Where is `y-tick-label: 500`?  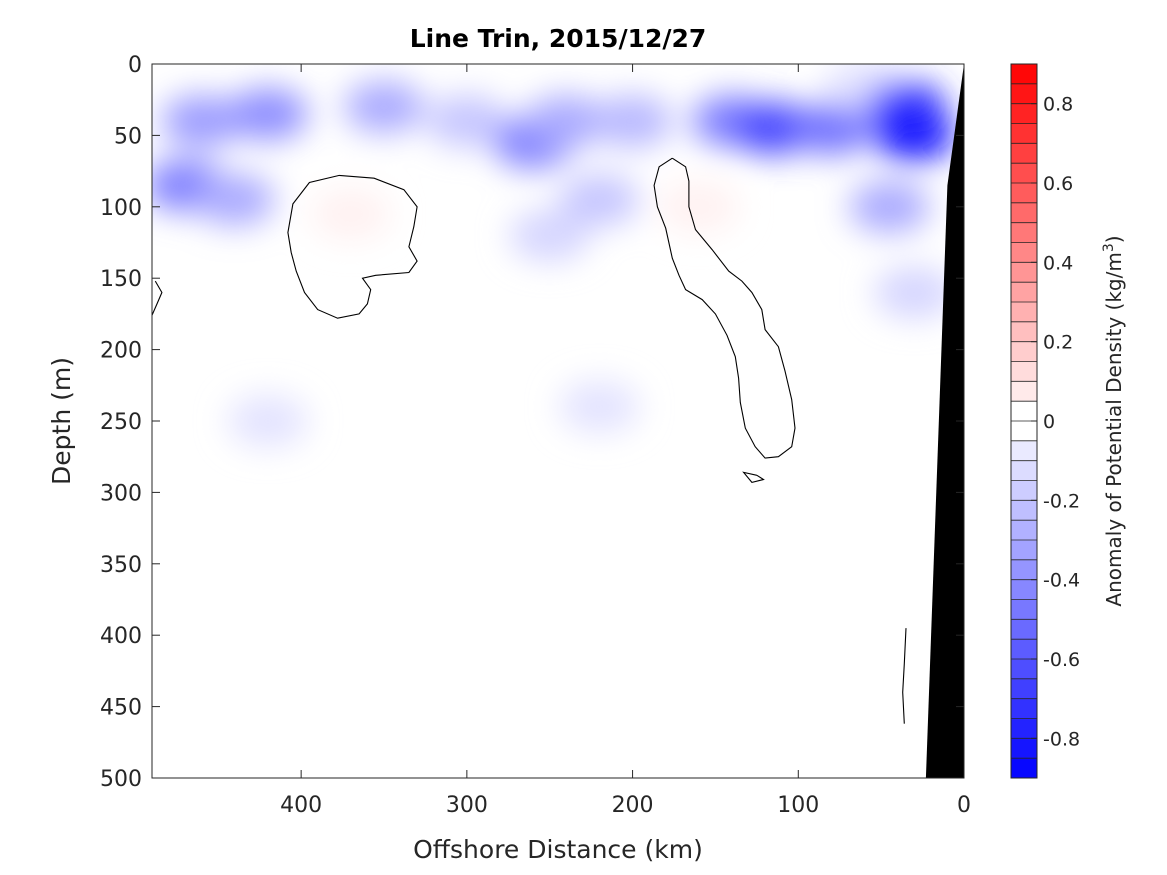
y-tick-label: 500 is located at coordinates (121, 779).